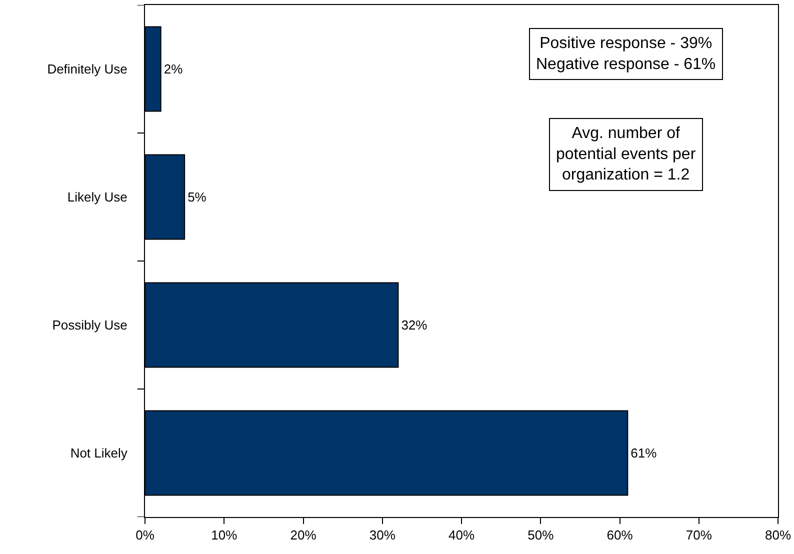 The height and width of the screenshot is (554, 794). What do you see at coordinates (699, 535) in the screenshot?
I see `x-tick-label: 70%` at bounding box center [699, 535].